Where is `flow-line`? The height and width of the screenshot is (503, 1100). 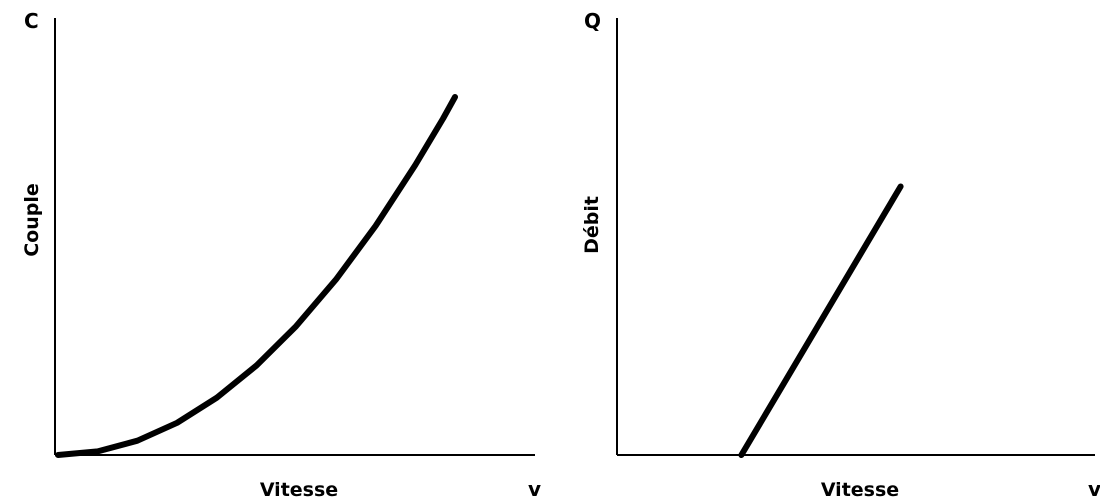 flow-line is located at coordinates (821, 320).